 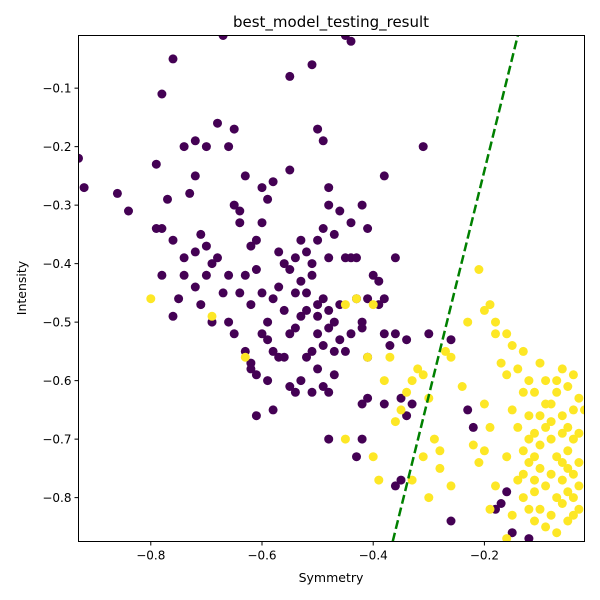 I want to click on y-tick-label: −0.1, so click(x=56, y=89).